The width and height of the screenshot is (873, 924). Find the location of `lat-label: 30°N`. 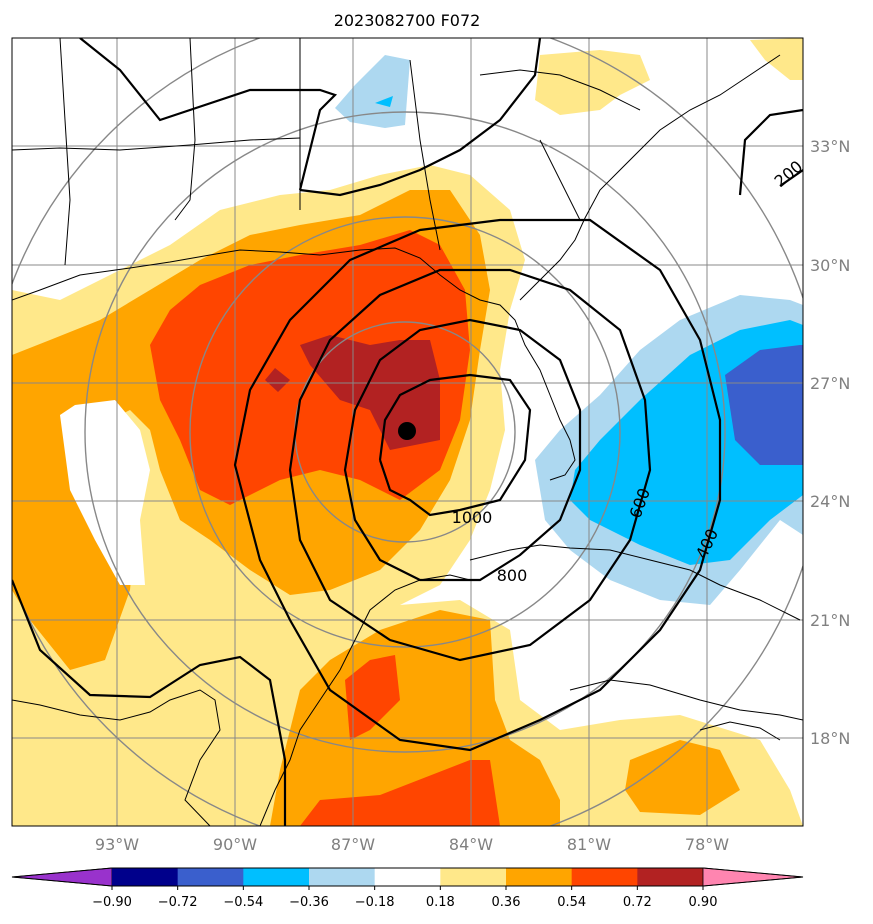

lat-label: 30°N is located at coordinates (830, 265).